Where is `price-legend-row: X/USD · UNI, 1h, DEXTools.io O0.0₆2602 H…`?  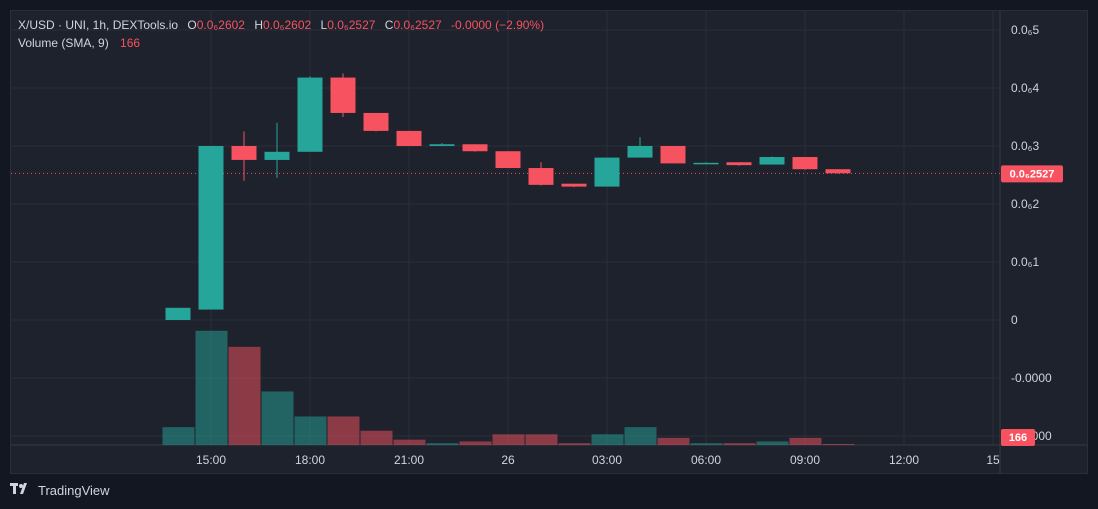 price-legend-row: X/USD · UNI, 1h, DEXTools.io O0.0₆2602 H… is located at coordinates (281, 25).